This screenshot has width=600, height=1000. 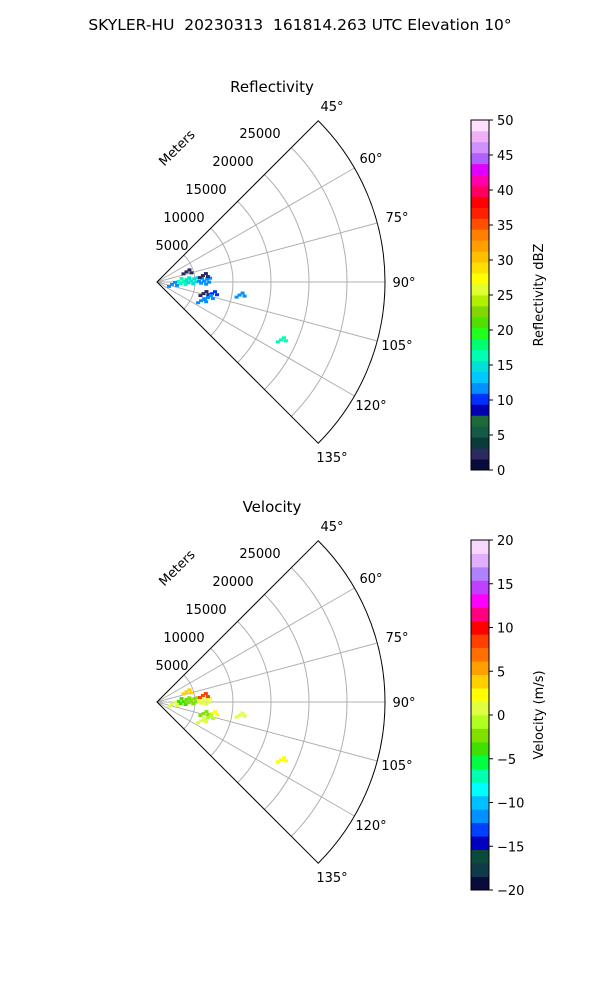 I want to click on colorbar-label: Velocity (m/s), so click(x=539, y=714).